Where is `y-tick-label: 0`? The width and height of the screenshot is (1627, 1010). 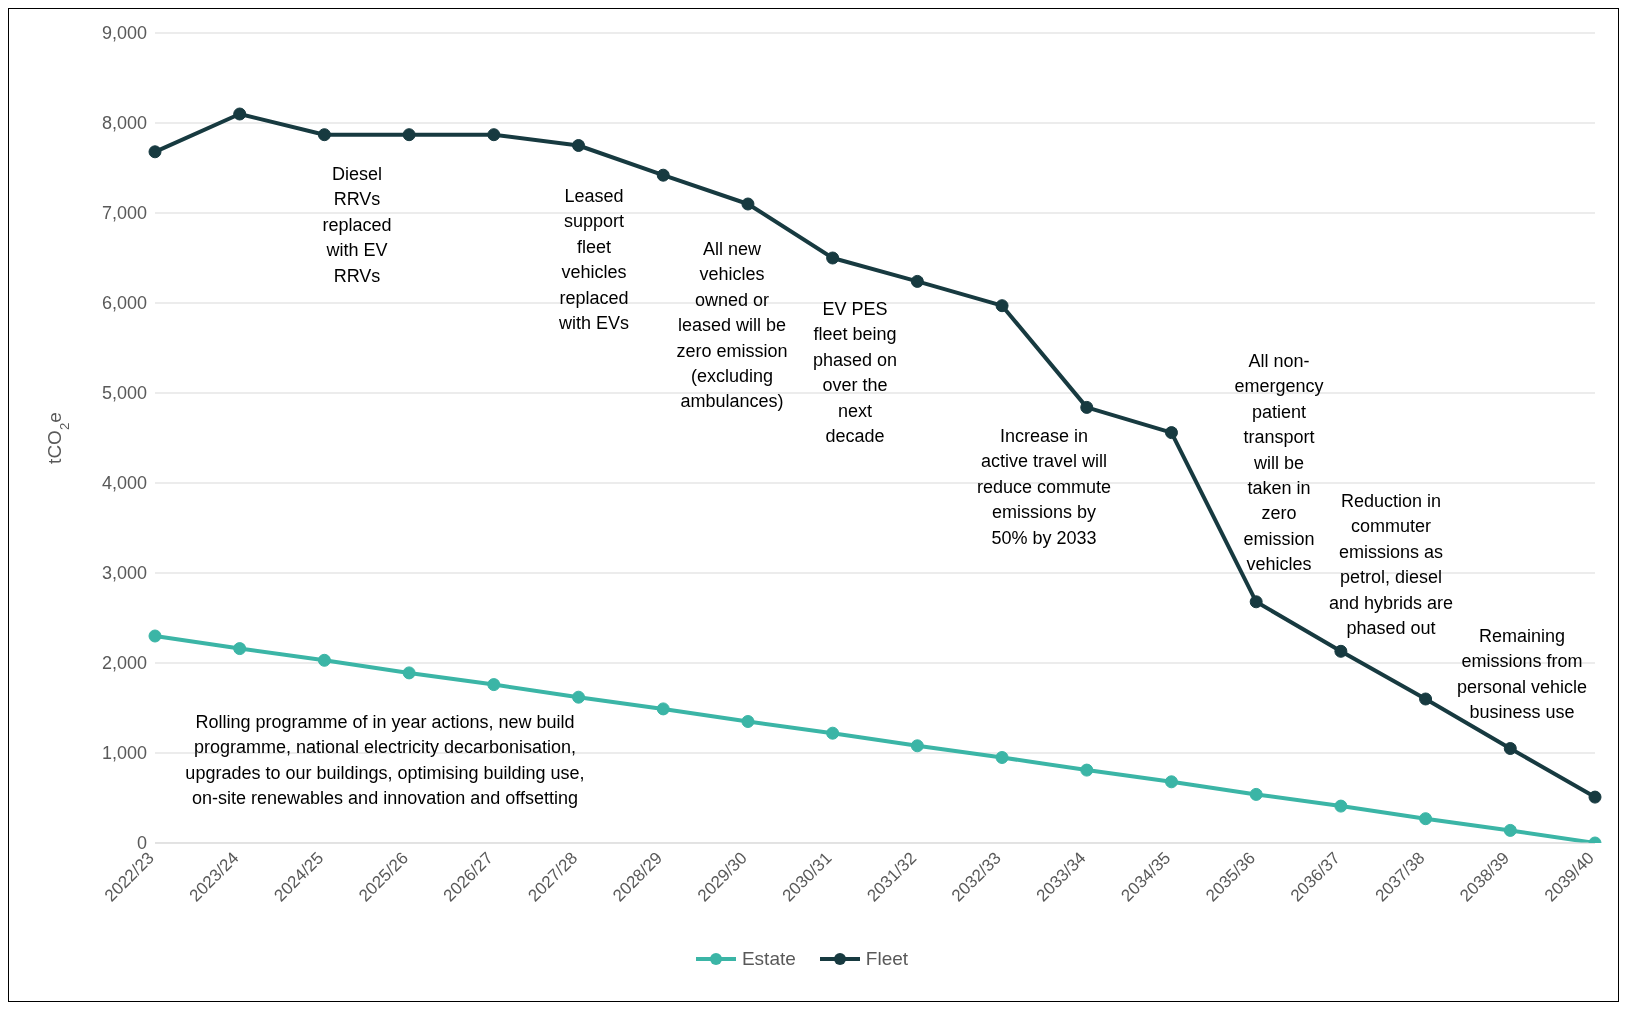
y-tick-label: 0 is located at coordinates (141, 843).